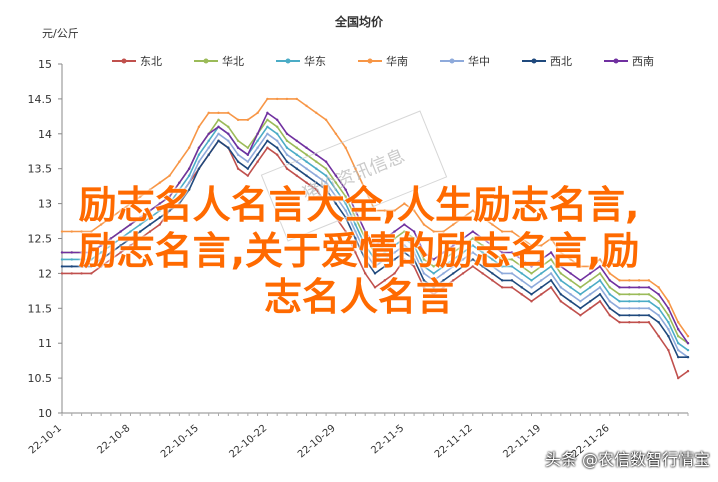 This screenshot has height=482, width=718. I want to click on legend-label: 西北, so click(561, 61).